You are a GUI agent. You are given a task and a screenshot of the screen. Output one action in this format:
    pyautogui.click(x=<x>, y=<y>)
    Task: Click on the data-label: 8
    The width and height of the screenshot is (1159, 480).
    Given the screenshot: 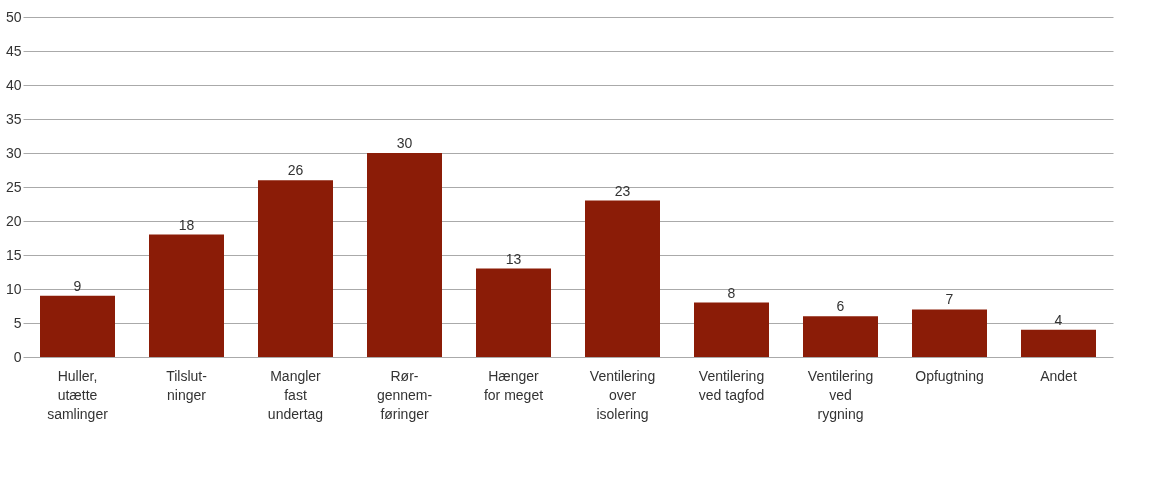 What is the action you would take?
    pyautogui.click(x=731, y=292)
    